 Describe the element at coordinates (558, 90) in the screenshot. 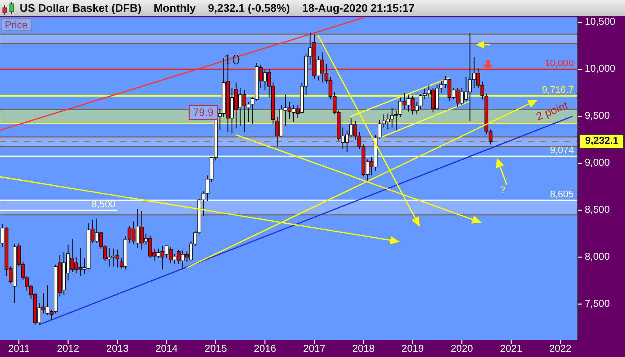

I see `ref-line-label: 9,716.7` at that location.